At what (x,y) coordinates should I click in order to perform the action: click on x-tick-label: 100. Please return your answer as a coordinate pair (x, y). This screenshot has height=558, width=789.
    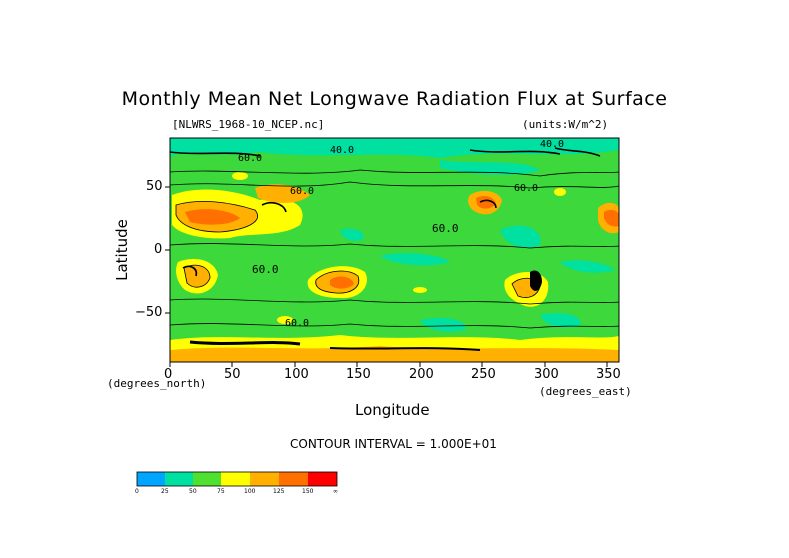
    Looking at the image, I should click on (296, 374).